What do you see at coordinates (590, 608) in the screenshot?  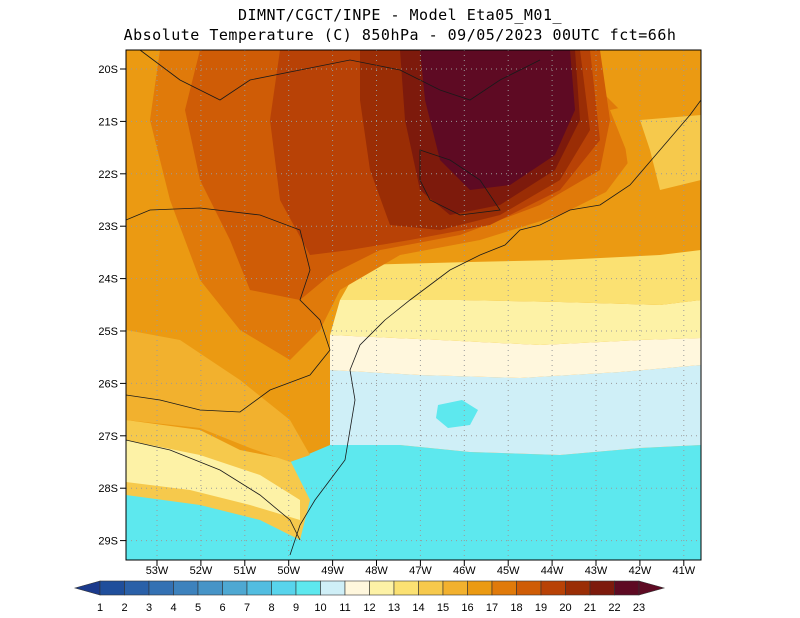 I see `colorbar-label: 21` at bounding box center [590, 608].